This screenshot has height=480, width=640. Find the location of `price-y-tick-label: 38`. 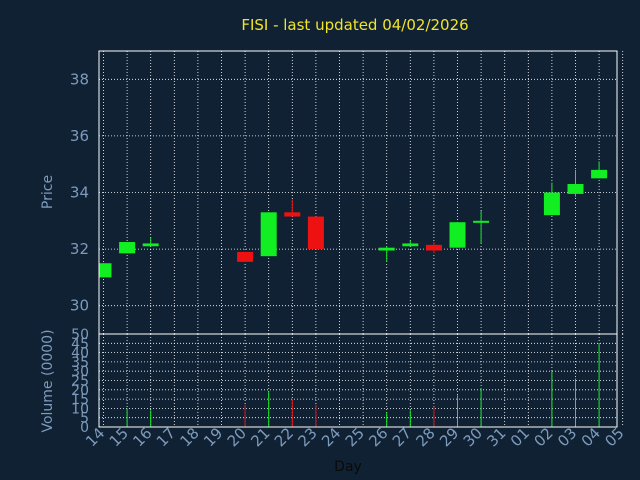

price-y-tick-label: 38 is located at coordinates (79, 79).